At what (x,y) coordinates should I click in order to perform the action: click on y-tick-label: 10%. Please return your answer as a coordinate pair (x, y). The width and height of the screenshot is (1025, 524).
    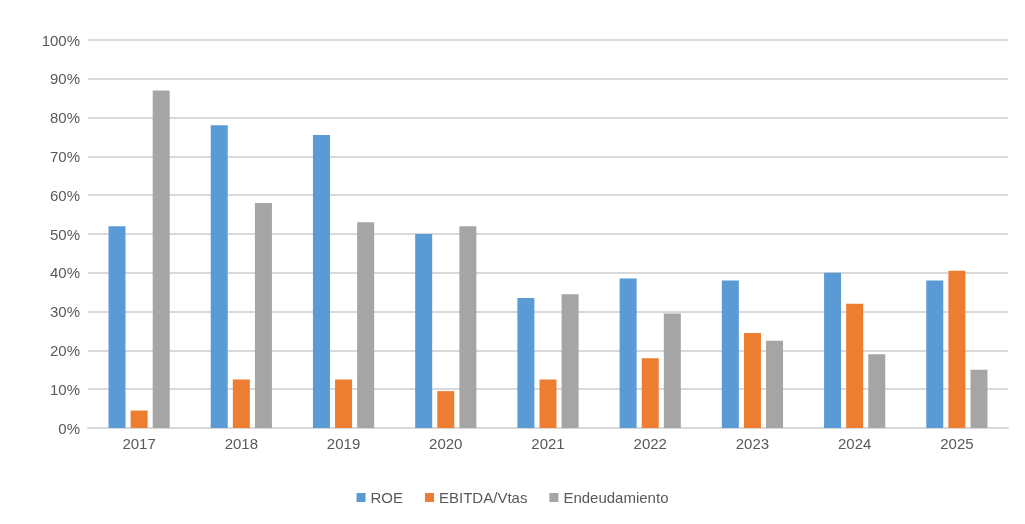
    Looking at the image, I should click on (64, 389).